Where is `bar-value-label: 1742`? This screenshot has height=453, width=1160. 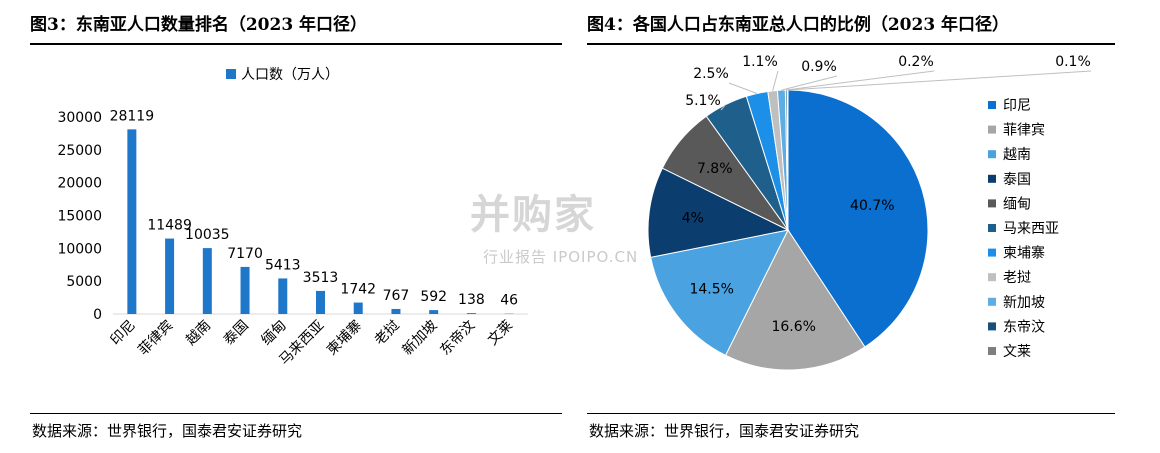 bar-value-label: 1742 is located at coordinates (358, 290).